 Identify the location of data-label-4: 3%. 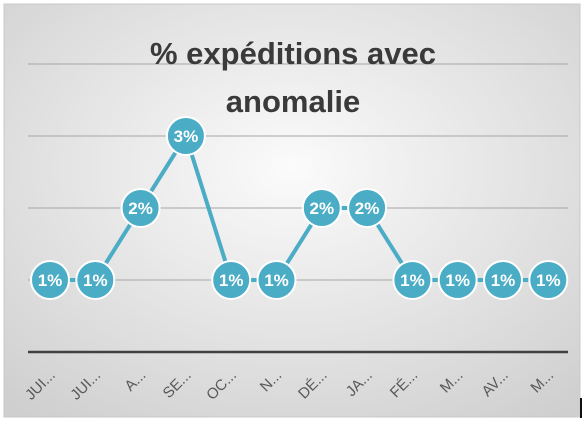
(186, 136).